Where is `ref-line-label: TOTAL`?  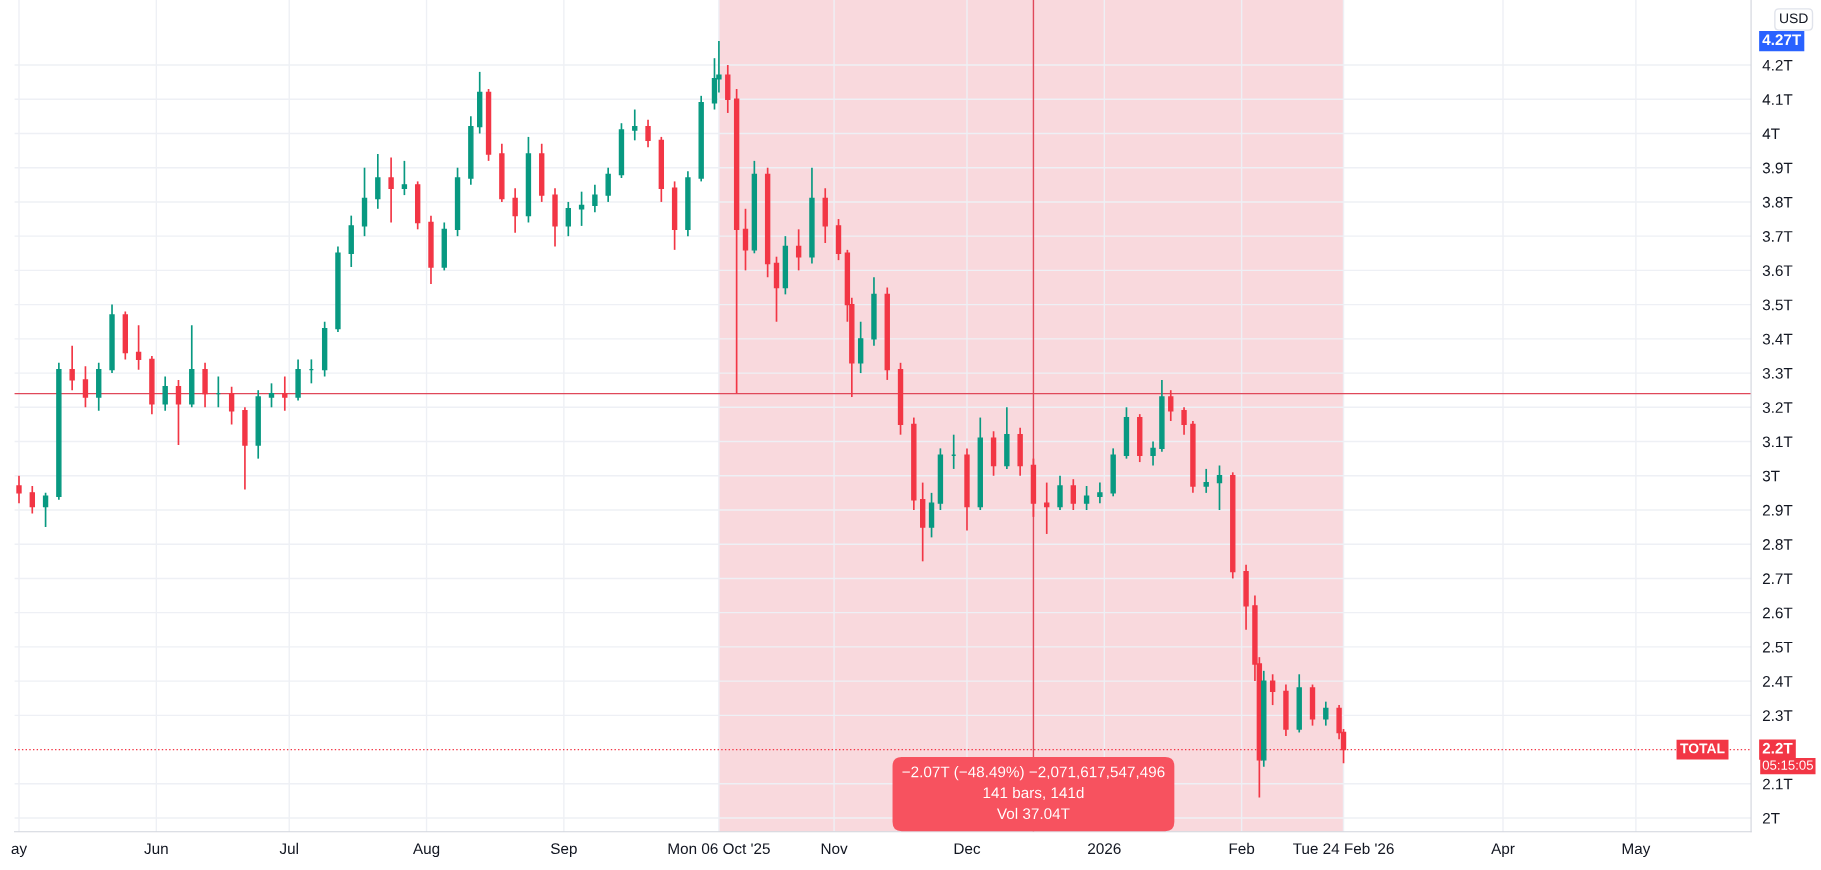 ref-line-label: TOTAL is located at coordinates (1702, 748).